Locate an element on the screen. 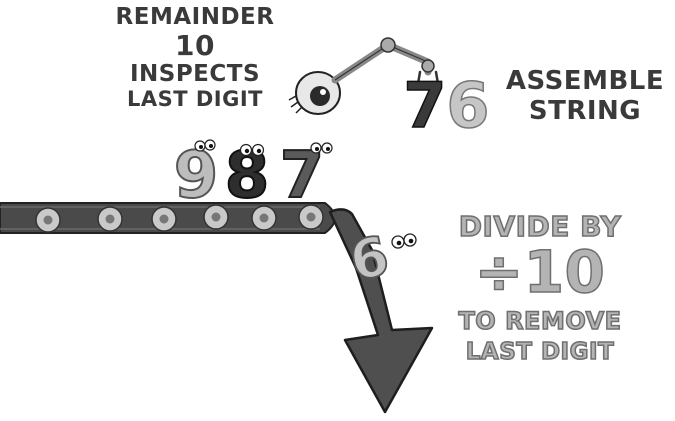  falling-digit: 6 is located at coordinates (380, 258).